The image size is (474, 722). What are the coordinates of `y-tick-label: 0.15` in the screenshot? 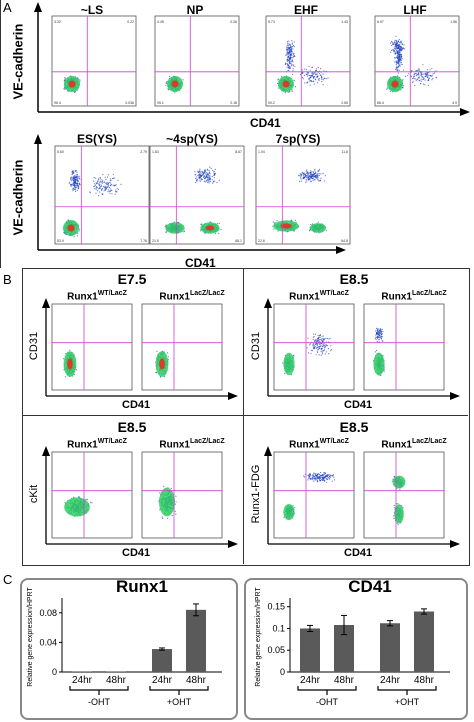 It's located at (276, 607).